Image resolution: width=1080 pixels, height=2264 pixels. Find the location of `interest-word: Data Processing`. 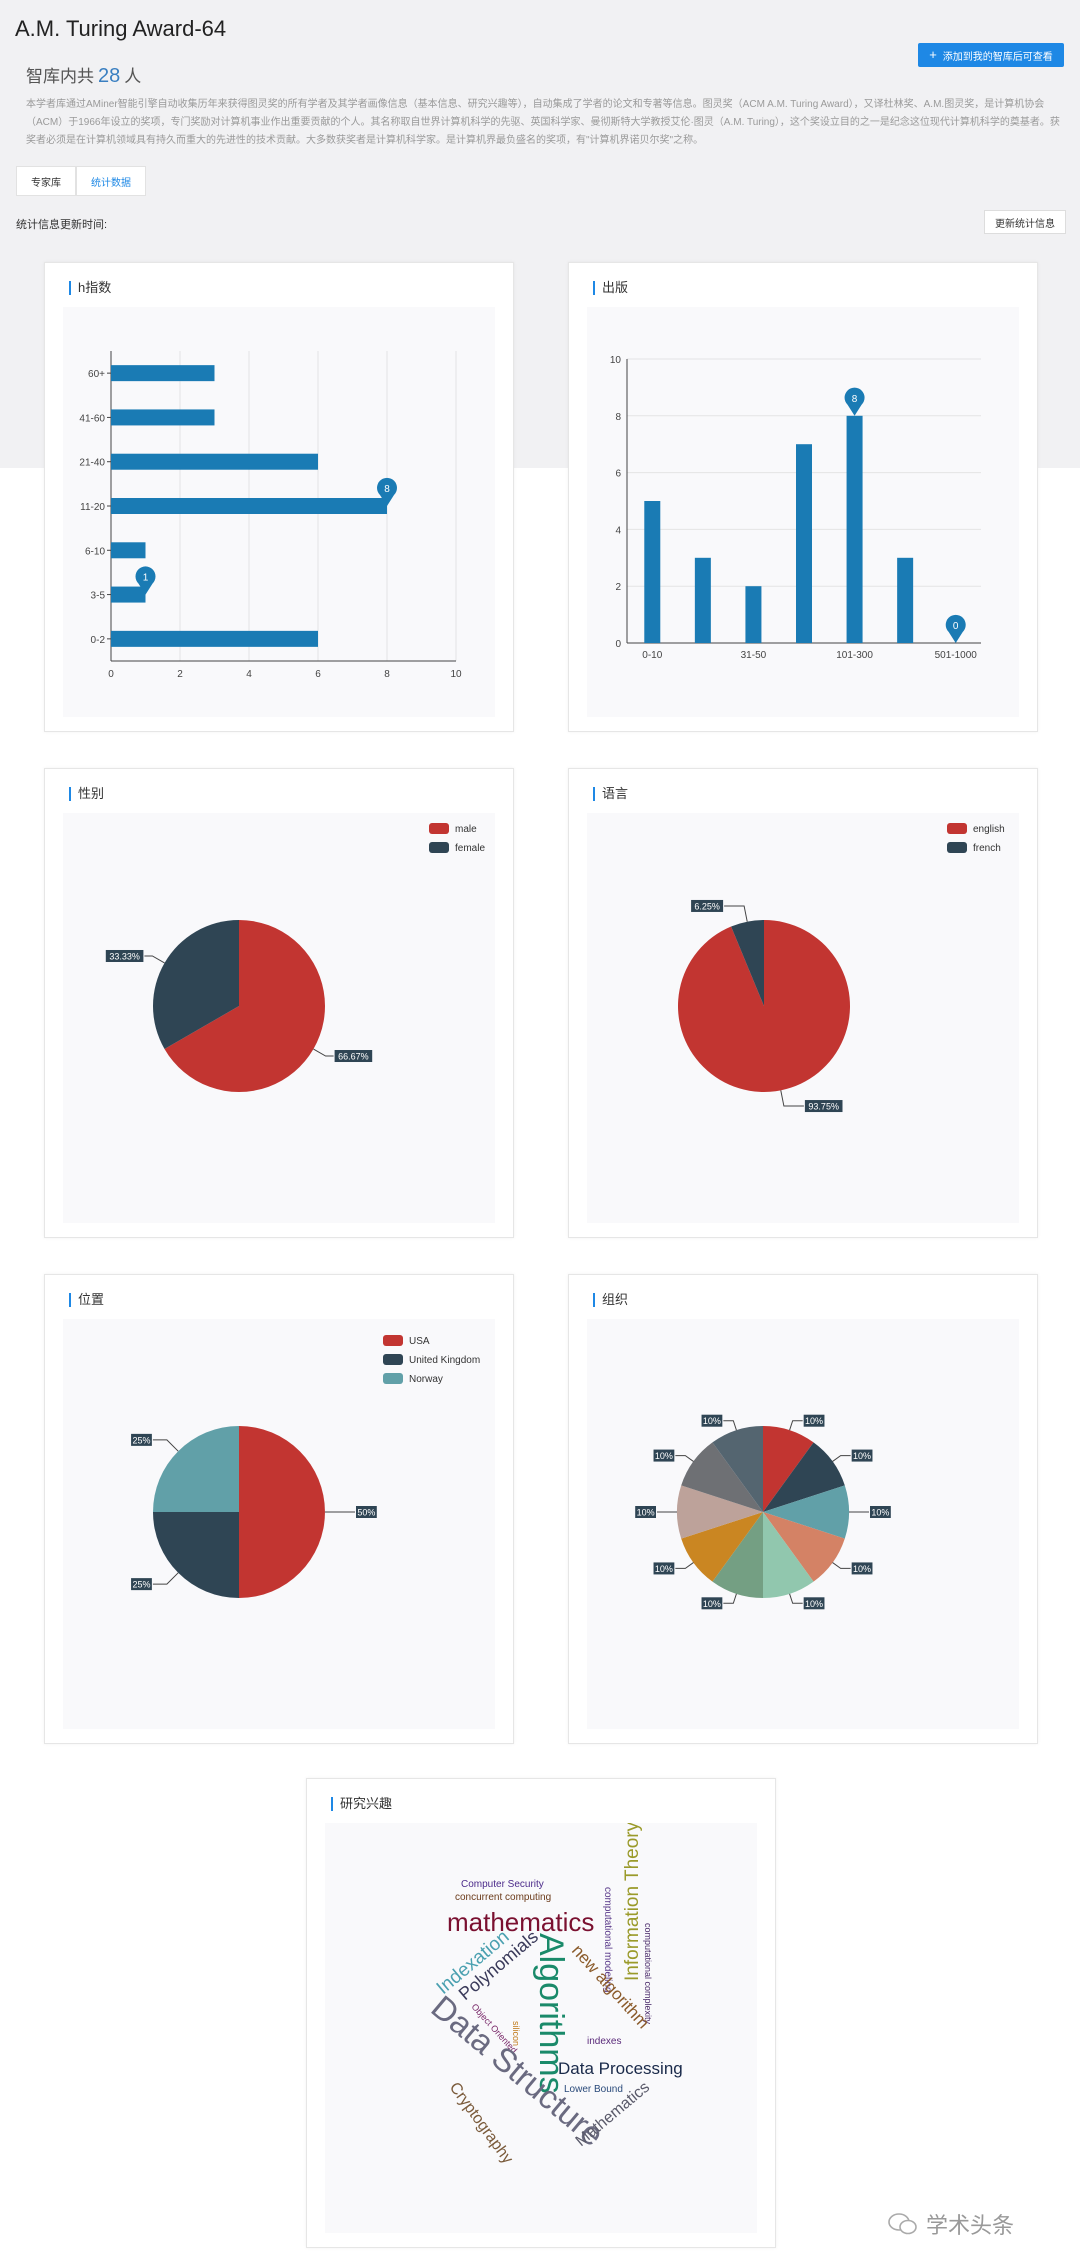

interest-word: Data Processing is located at coordinates (620, 2068).